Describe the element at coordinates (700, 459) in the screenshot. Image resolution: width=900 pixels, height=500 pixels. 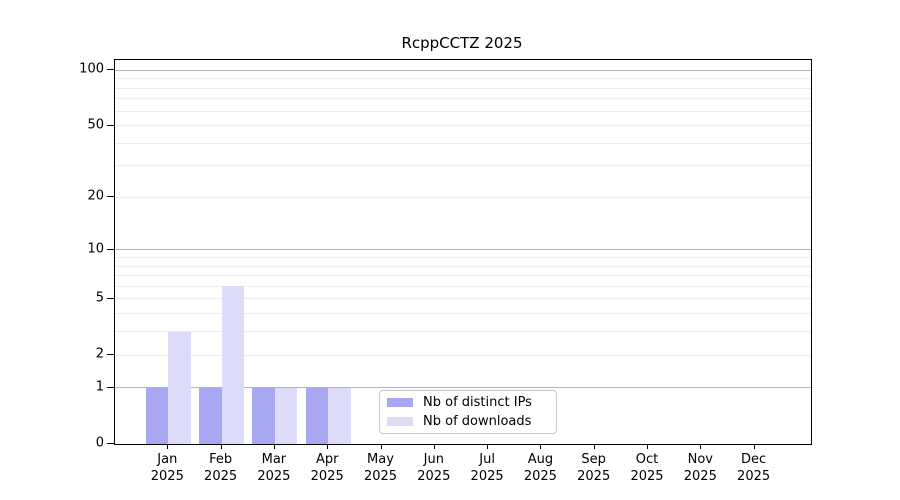
I see `x-tick-label-month: Nov` at that location.